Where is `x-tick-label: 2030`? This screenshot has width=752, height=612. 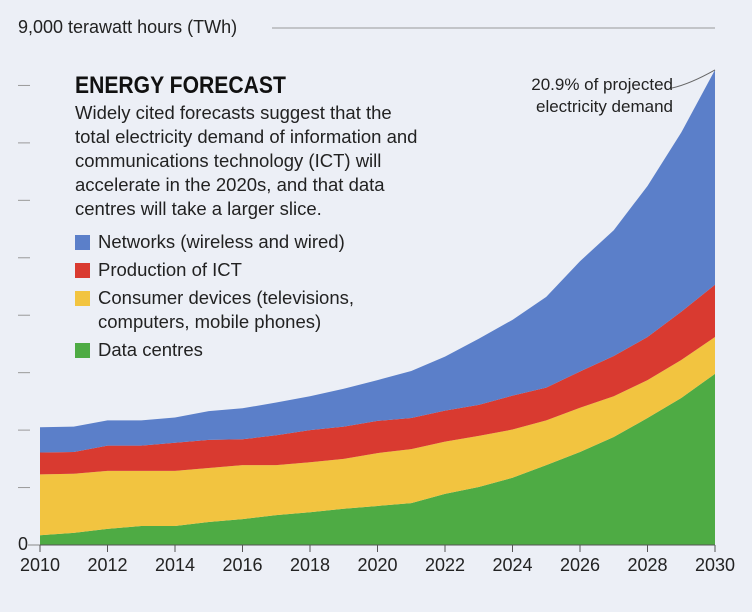 x-tick-label: 2030 is located at coordinates (715, 565).